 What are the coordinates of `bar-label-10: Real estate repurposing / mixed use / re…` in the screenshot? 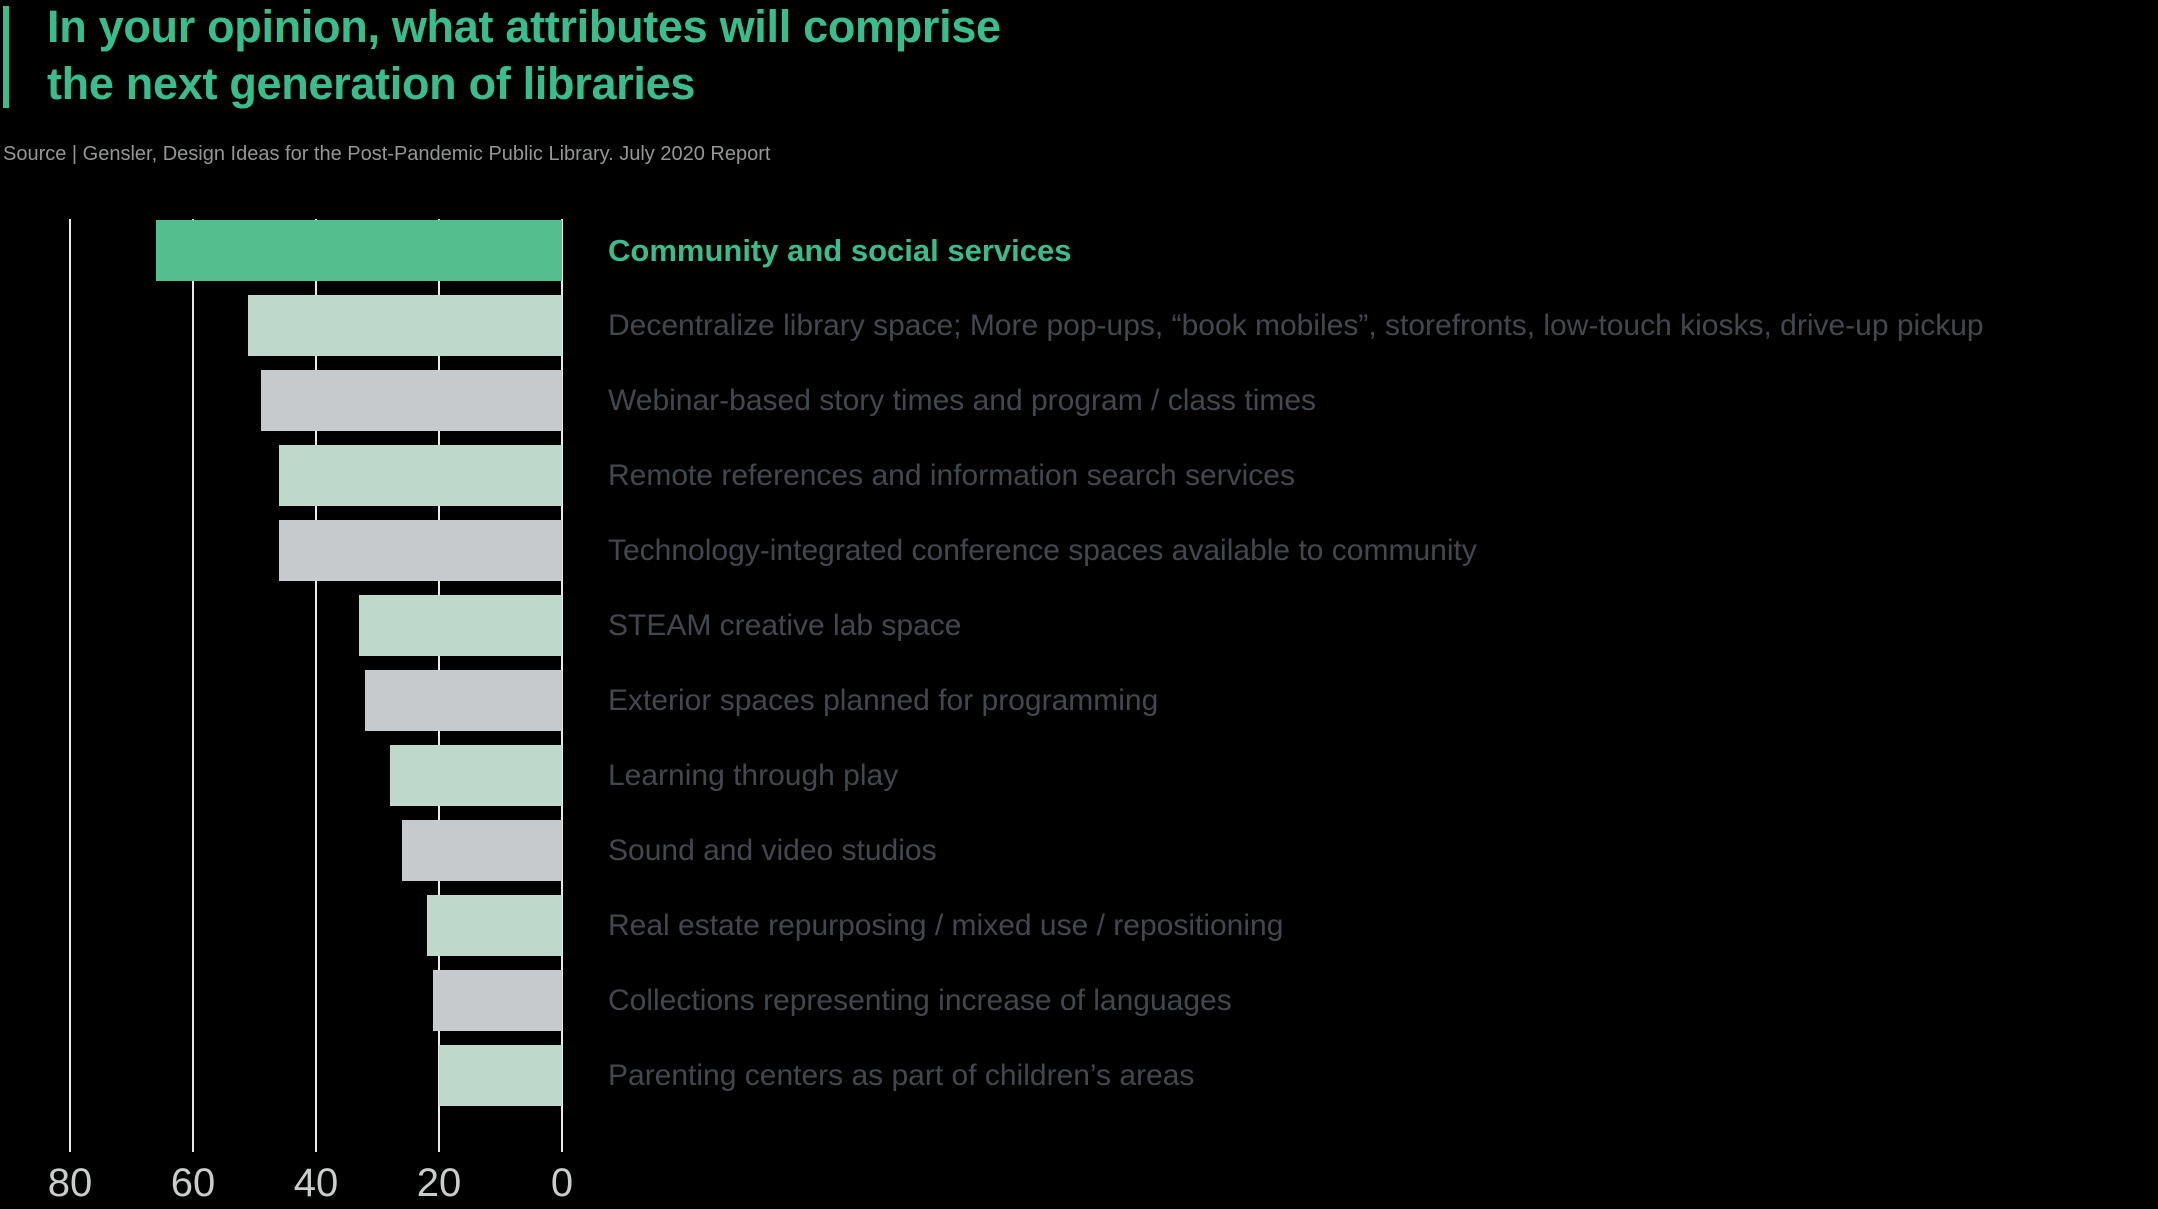 It's located at (946, 925).